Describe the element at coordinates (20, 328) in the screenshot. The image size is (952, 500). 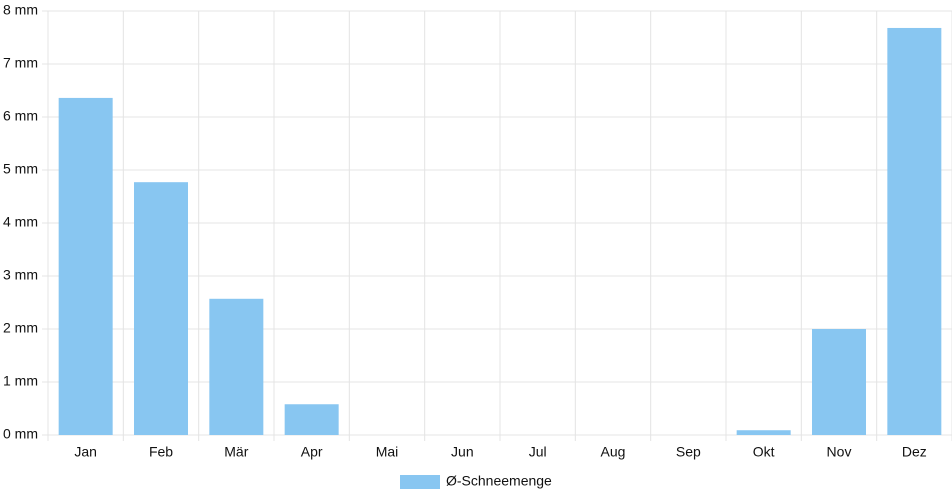
I see `y-tick-label: 2 mm` at that location.